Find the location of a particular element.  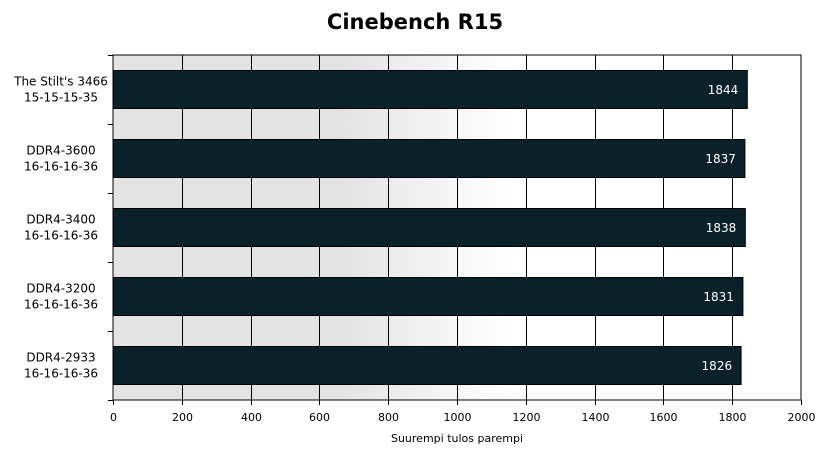

bar-value-label: 1826 is located at coordinates (717, 366).